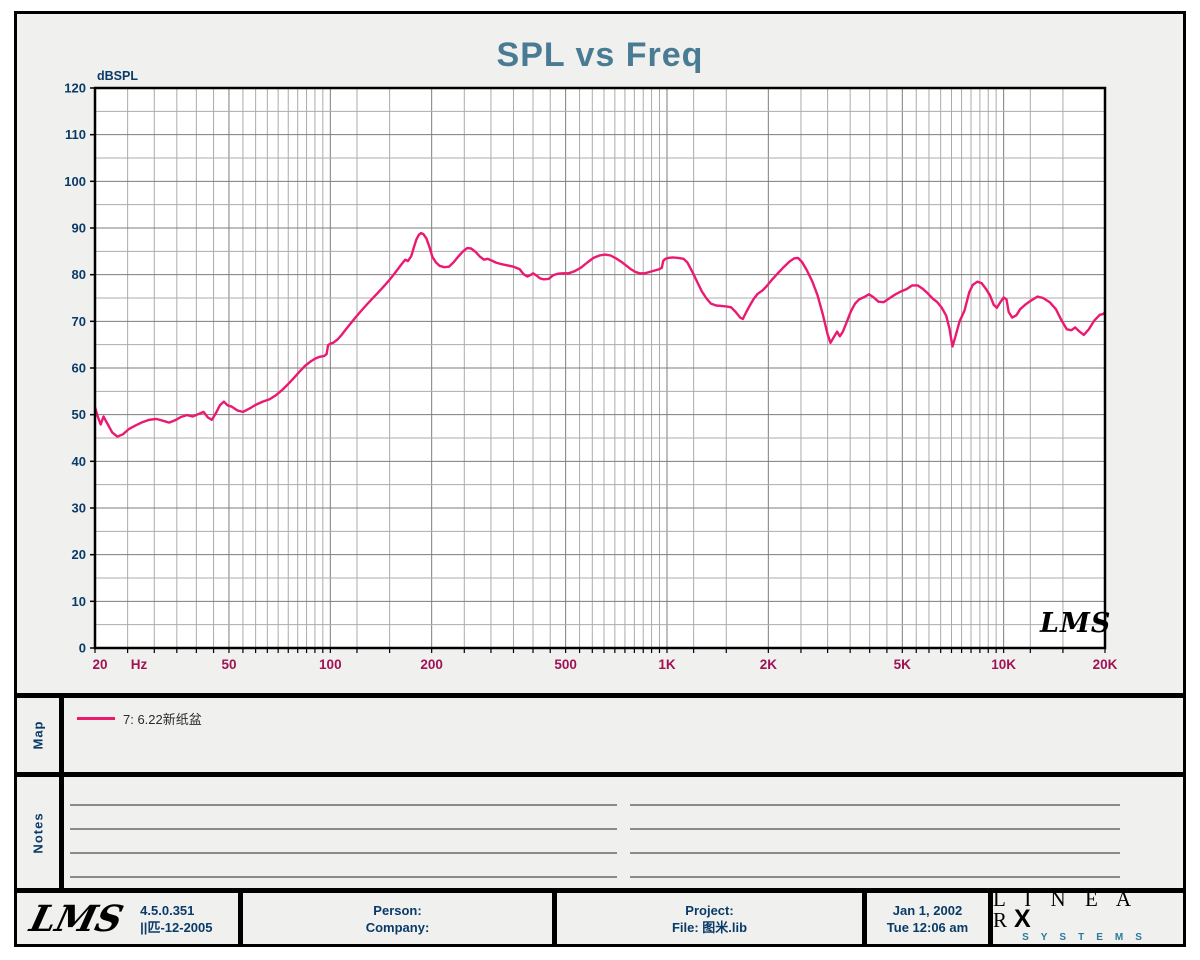 The width and height of the screenshot is (1200, 960). What do you see at coordinates (75, 134) in the screenshot?
I see `svg-text: 110` at bounding box center [75, 134].